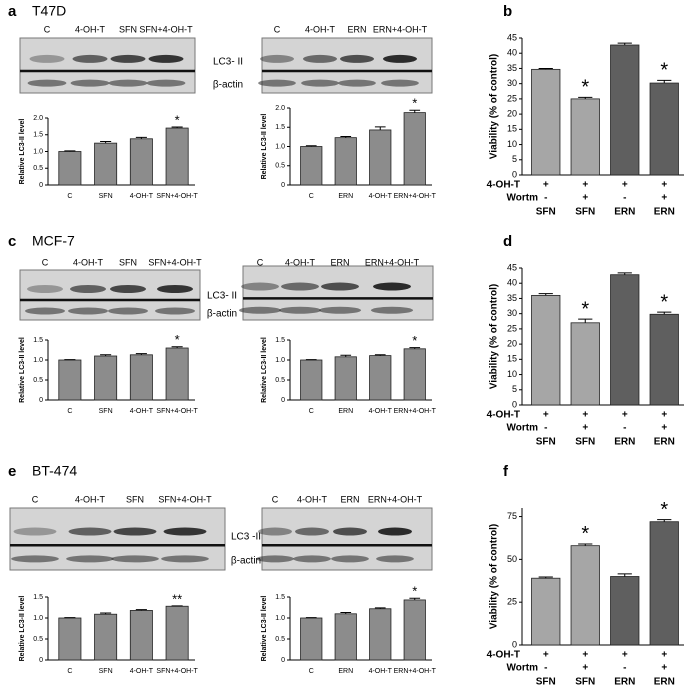  Describe the element at coordinates (54, 471) in the screenshot. I see `cell-line: BT-474` at that location.